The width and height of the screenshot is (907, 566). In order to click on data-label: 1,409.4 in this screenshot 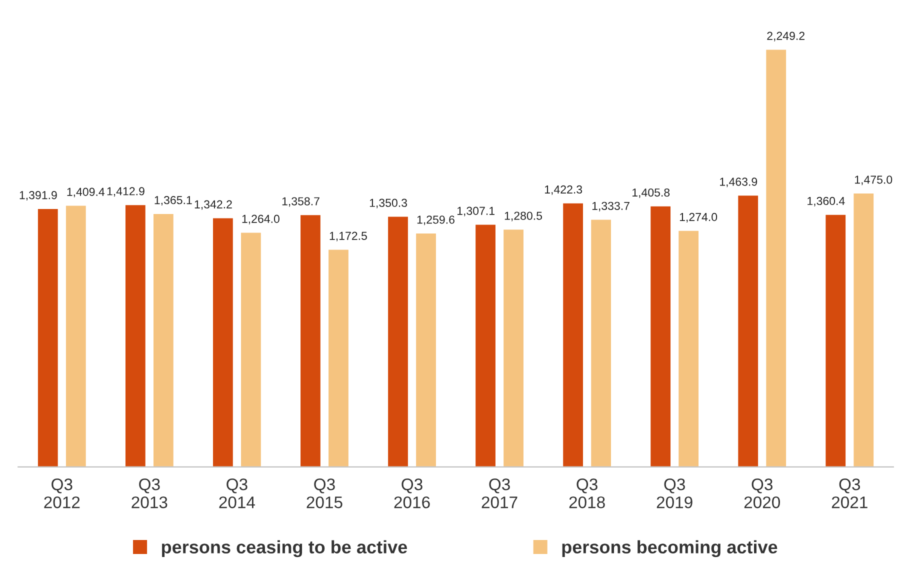, I will do `click(86, 193)`.